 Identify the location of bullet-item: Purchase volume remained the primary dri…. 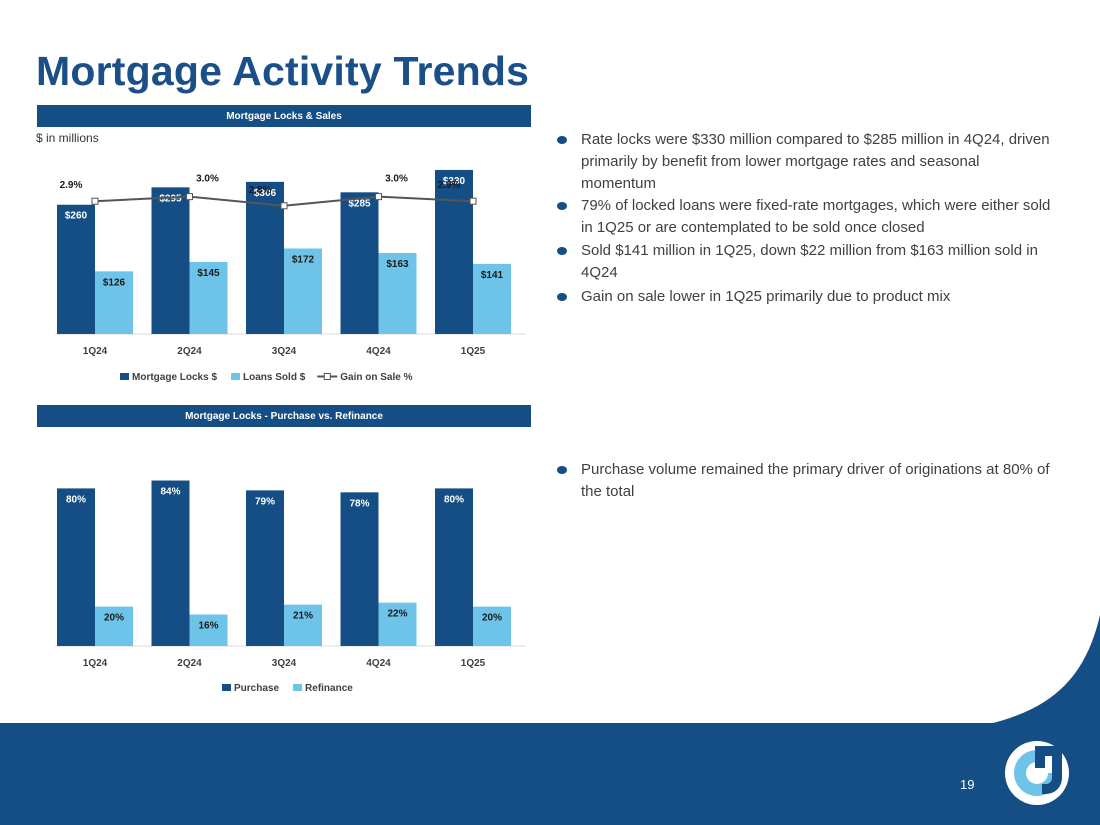
(807, 481).